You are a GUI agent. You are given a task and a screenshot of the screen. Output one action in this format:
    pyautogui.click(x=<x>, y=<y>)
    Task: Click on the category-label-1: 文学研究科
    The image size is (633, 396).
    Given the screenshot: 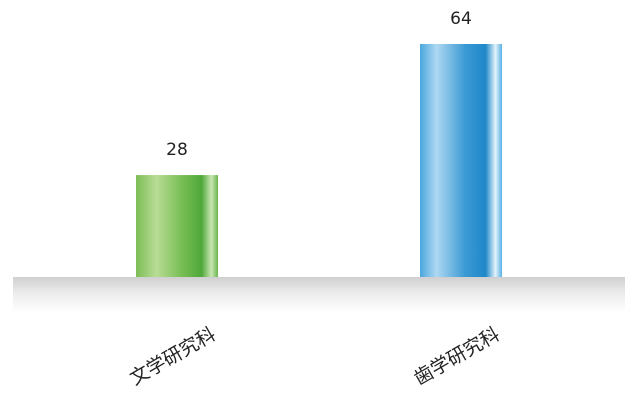 What is the action you would take?
    pyautogui.click(x=172, y=356)
    